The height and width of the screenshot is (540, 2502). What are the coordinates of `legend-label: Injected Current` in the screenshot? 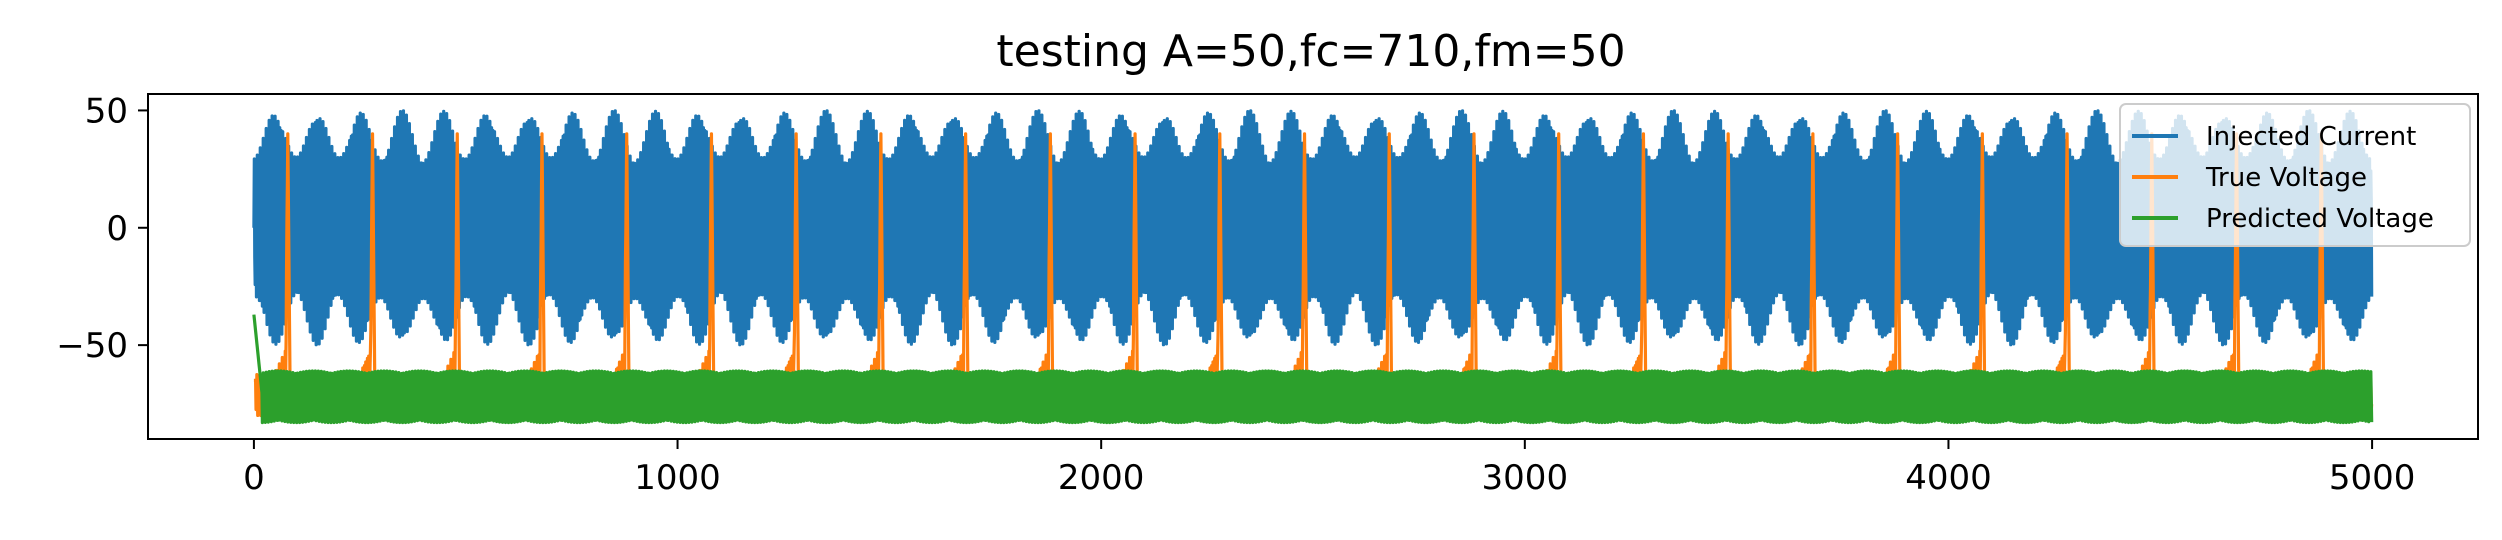 It's located at (2311, 137).